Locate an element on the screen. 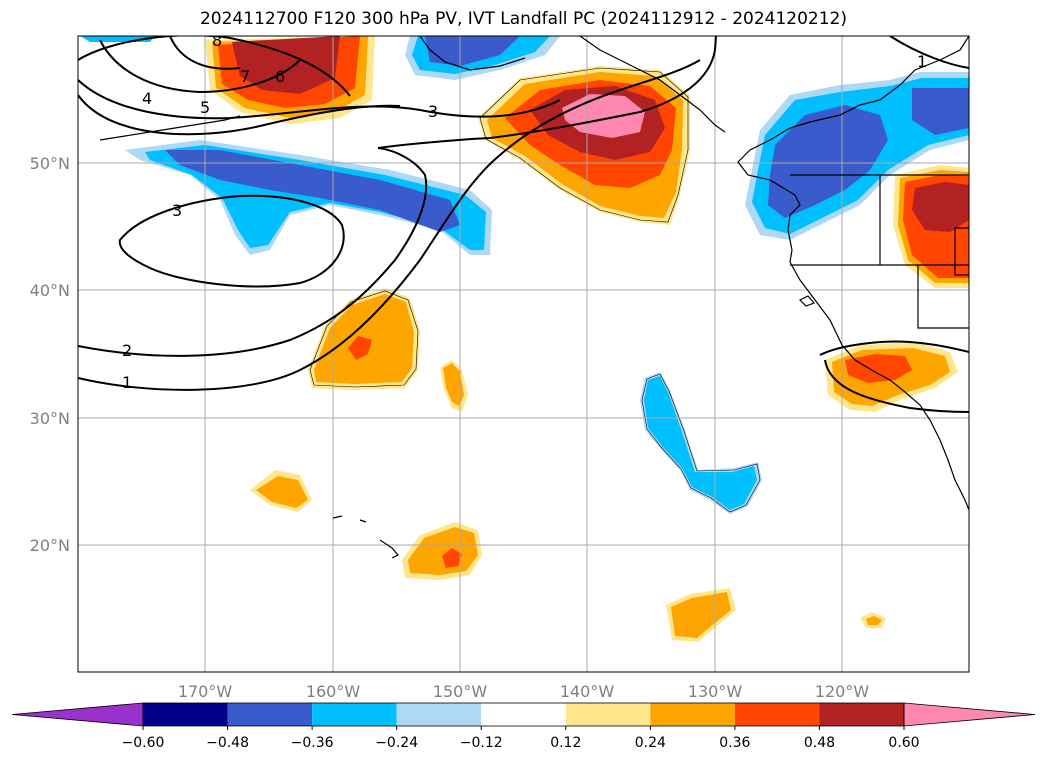  colorbar-extend-low is located at coordinates (77, 714).